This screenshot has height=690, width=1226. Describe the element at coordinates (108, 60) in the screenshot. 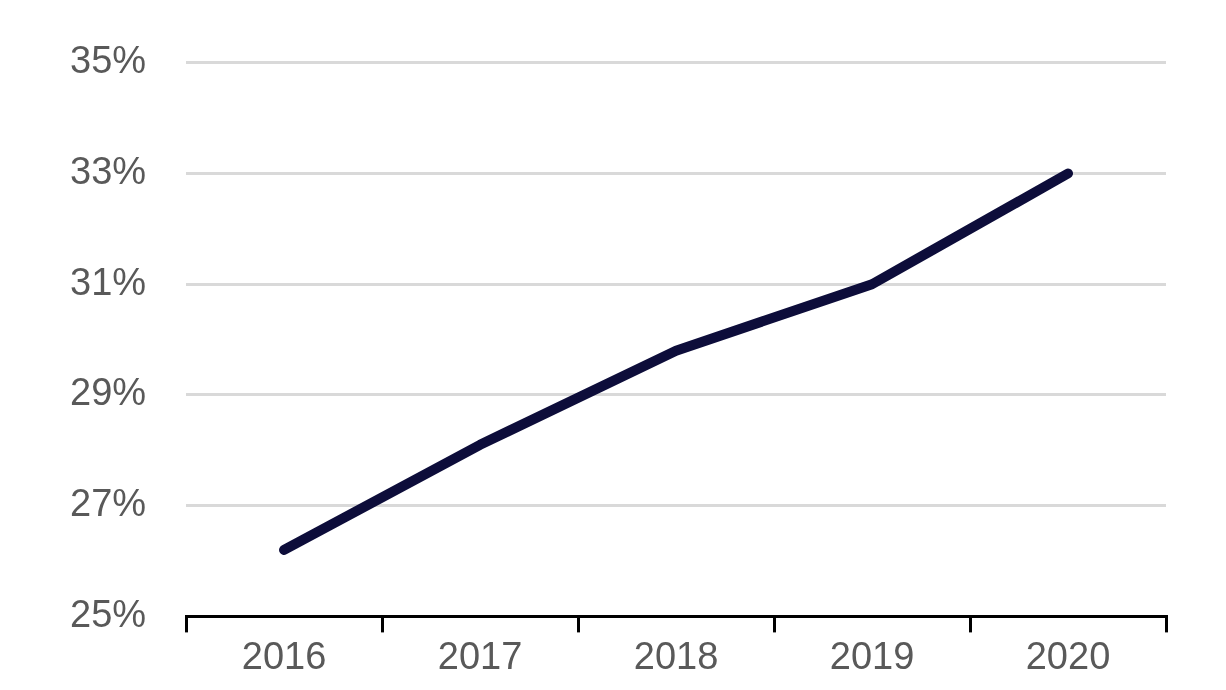

I see `y-tick-label: 35%` at that location.